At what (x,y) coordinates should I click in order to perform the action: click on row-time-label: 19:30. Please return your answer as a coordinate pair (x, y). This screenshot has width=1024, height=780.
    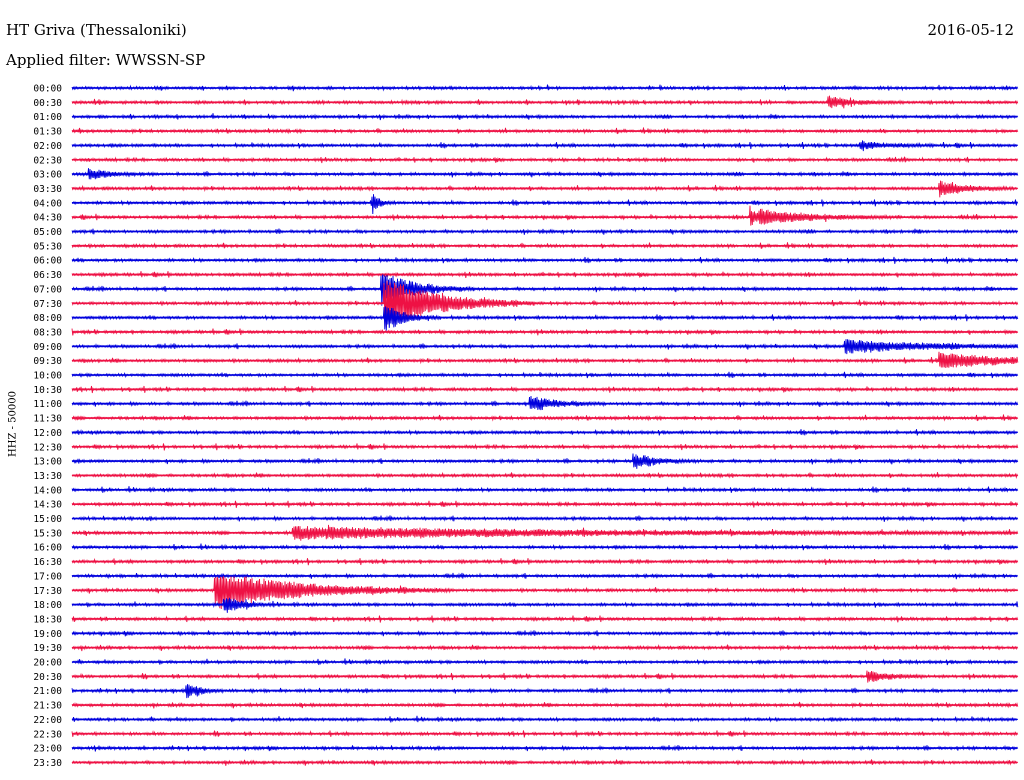
    Looking at the image, I should click on (47, 648).